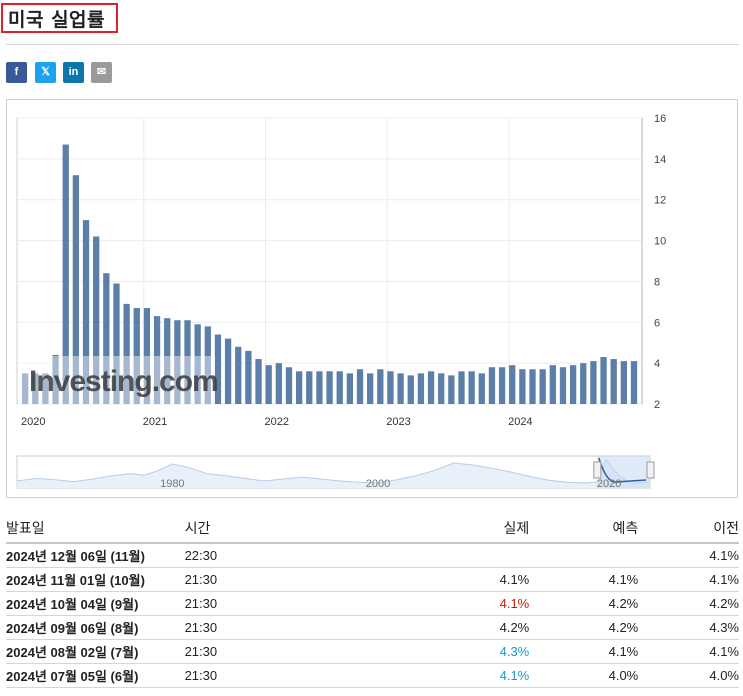 The height and width of the screenshot is (696, 743). Describe the element at coordinates (688, 675) in the screenshot. I see `cell-previous: 4.0%` at that location.